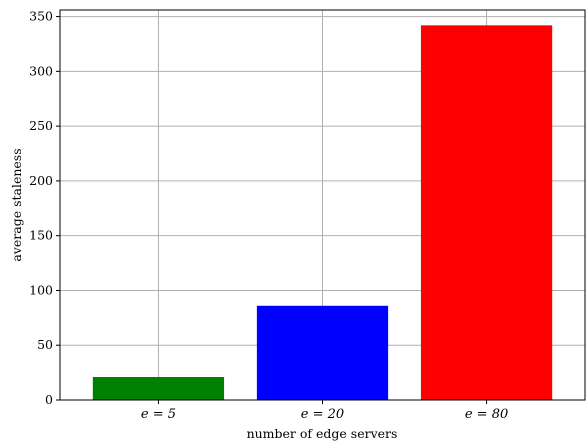  What do you see at coordinates (16, 204) in the screenshot?
I see `y-axis-label: average staleness` at bounding box center [16, 204].